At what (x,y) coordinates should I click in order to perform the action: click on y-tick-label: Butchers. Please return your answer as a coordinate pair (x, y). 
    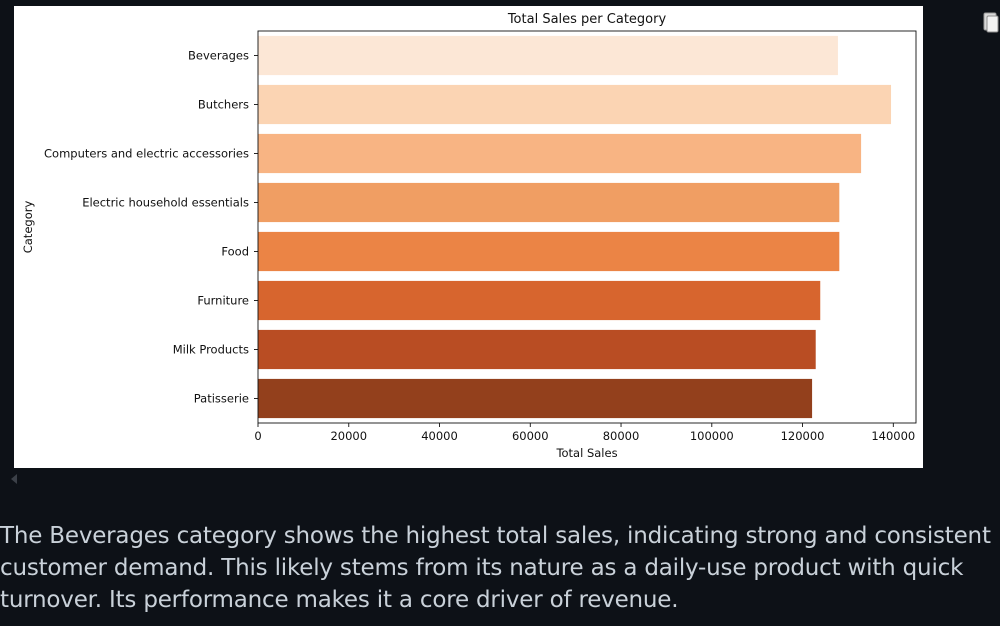
    Looking at the image, I should click on (223, 105).